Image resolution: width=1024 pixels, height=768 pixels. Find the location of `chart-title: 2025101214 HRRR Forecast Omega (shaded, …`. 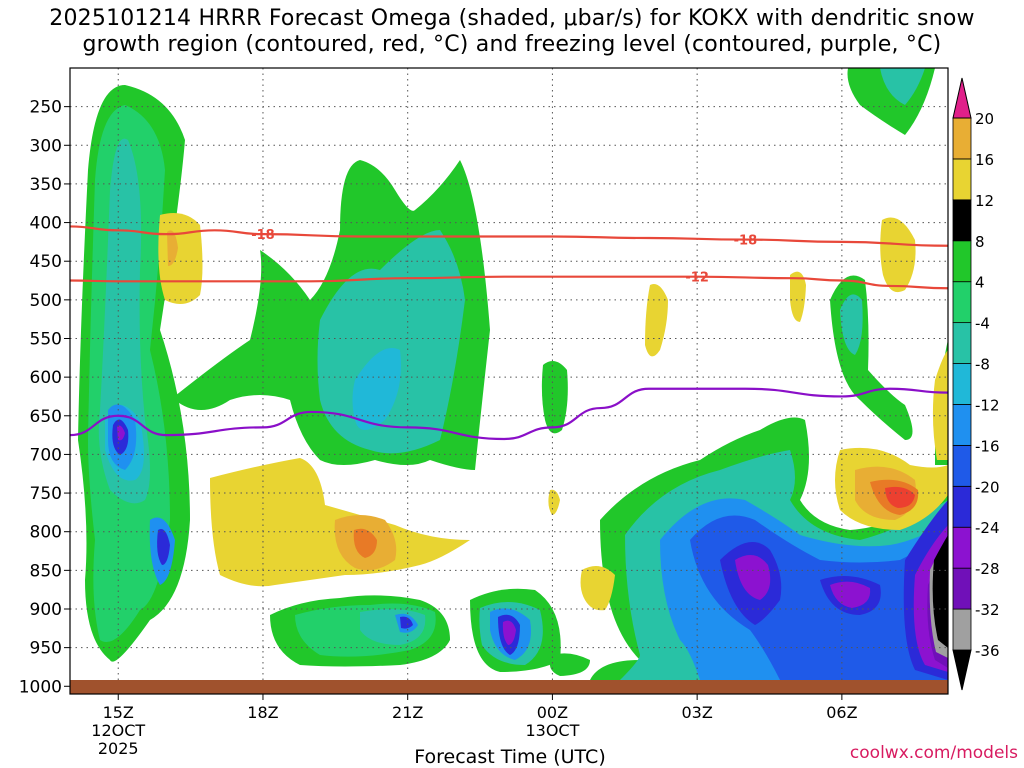

chart-title: 2025101214 HRRR Forecast Omega (shaded, … is located at coordinates (512, 32).